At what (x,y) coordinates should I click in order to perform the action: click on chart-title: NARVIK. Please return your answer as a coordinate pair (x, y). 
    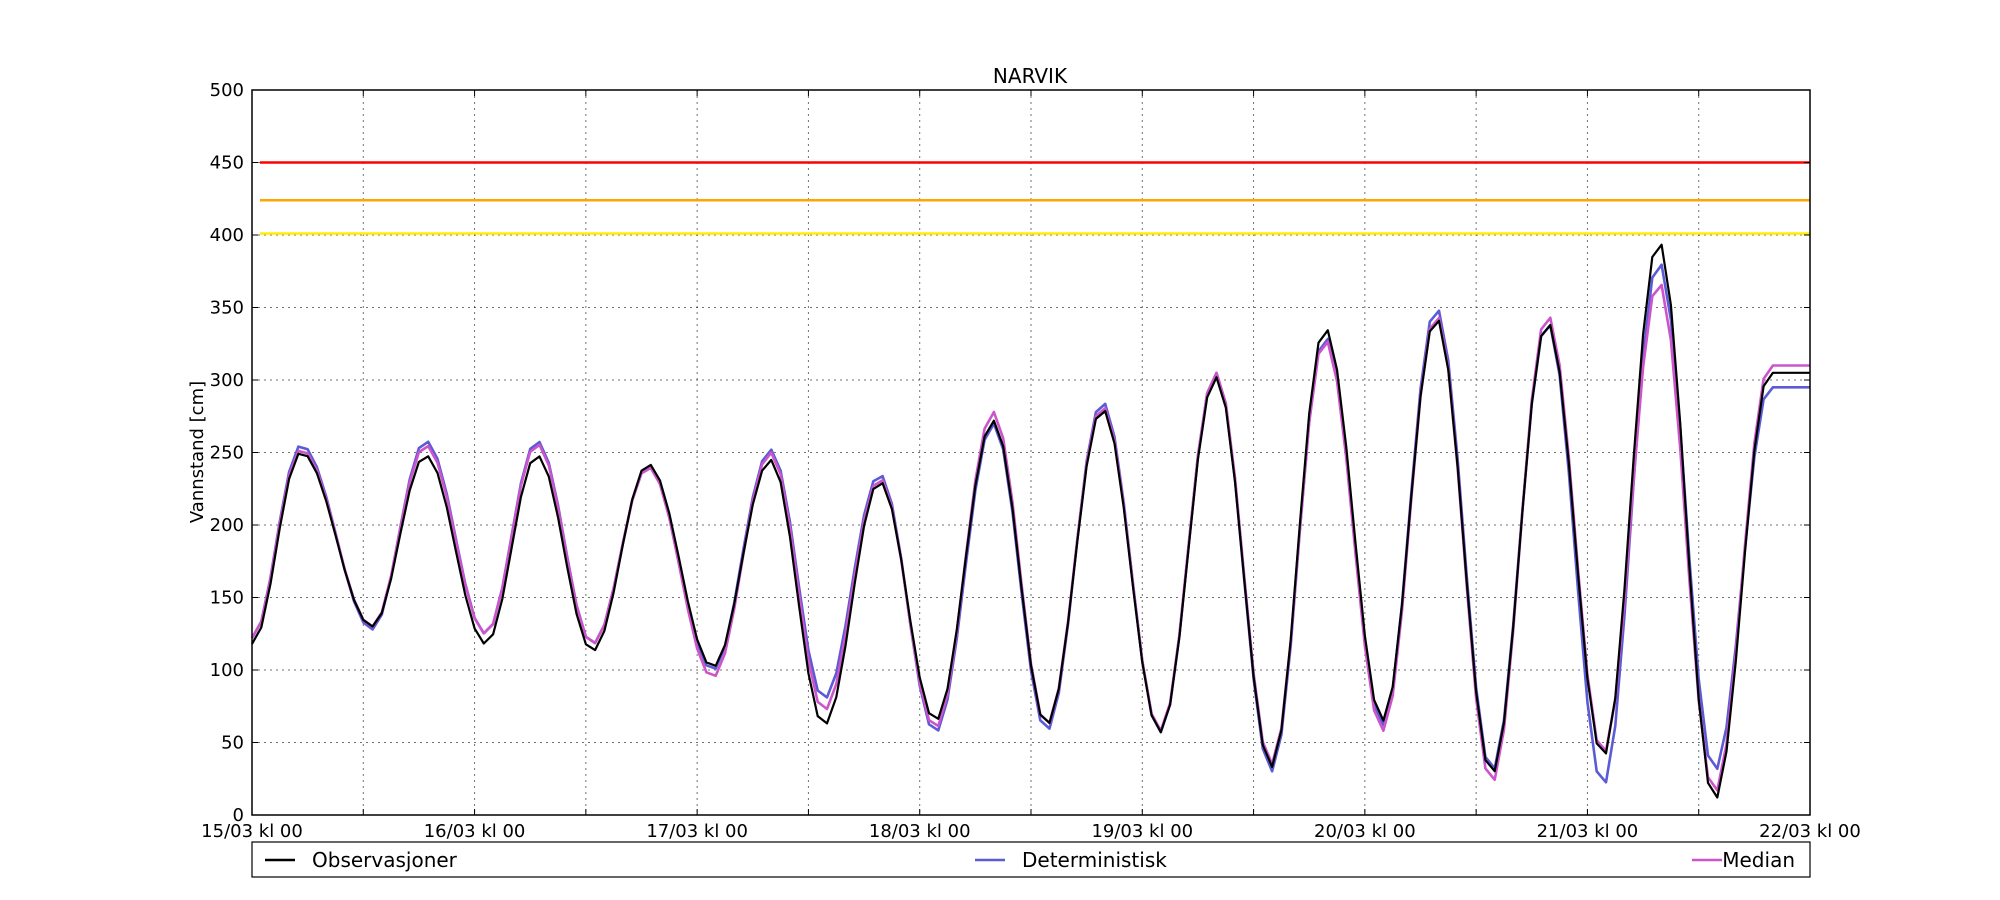
    Looking at the image, I should click on (1030, 76).